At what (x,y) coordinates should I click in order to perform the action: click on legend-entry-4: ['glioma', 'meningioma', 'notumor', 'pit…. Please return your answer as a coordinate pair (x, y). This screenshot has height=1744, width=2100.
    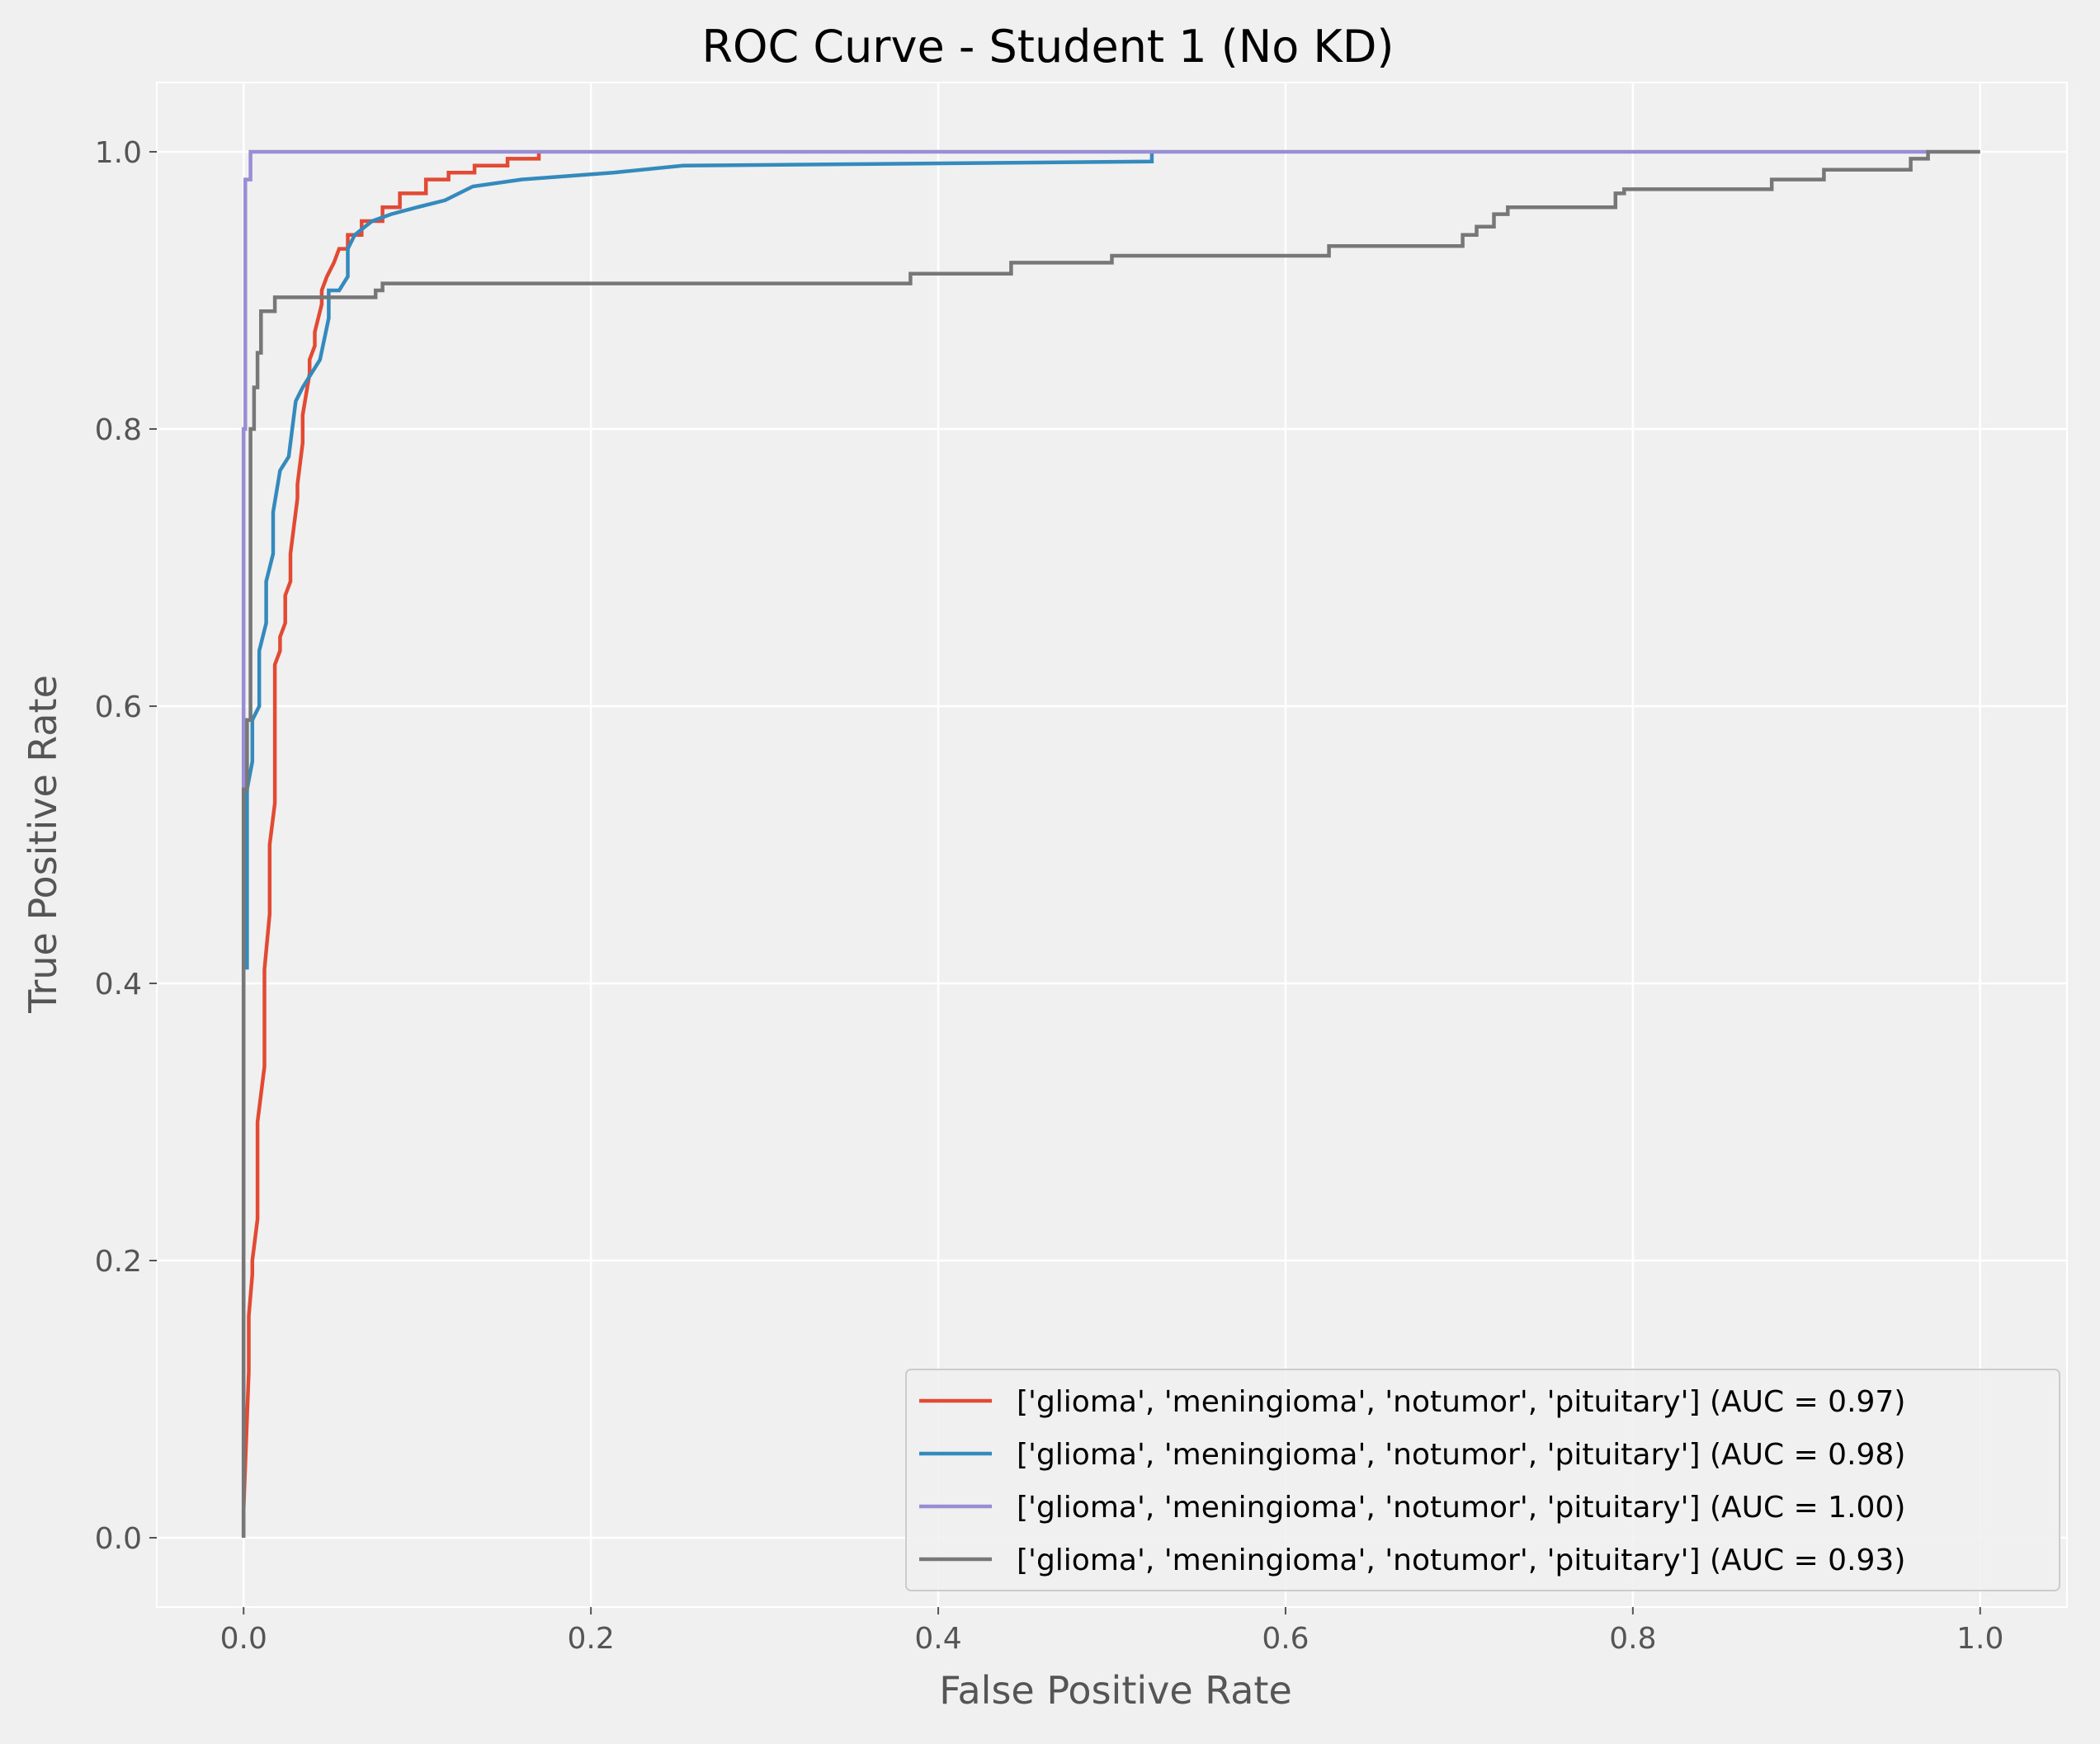
    Looking at the image, I should click on (1461, 1560).